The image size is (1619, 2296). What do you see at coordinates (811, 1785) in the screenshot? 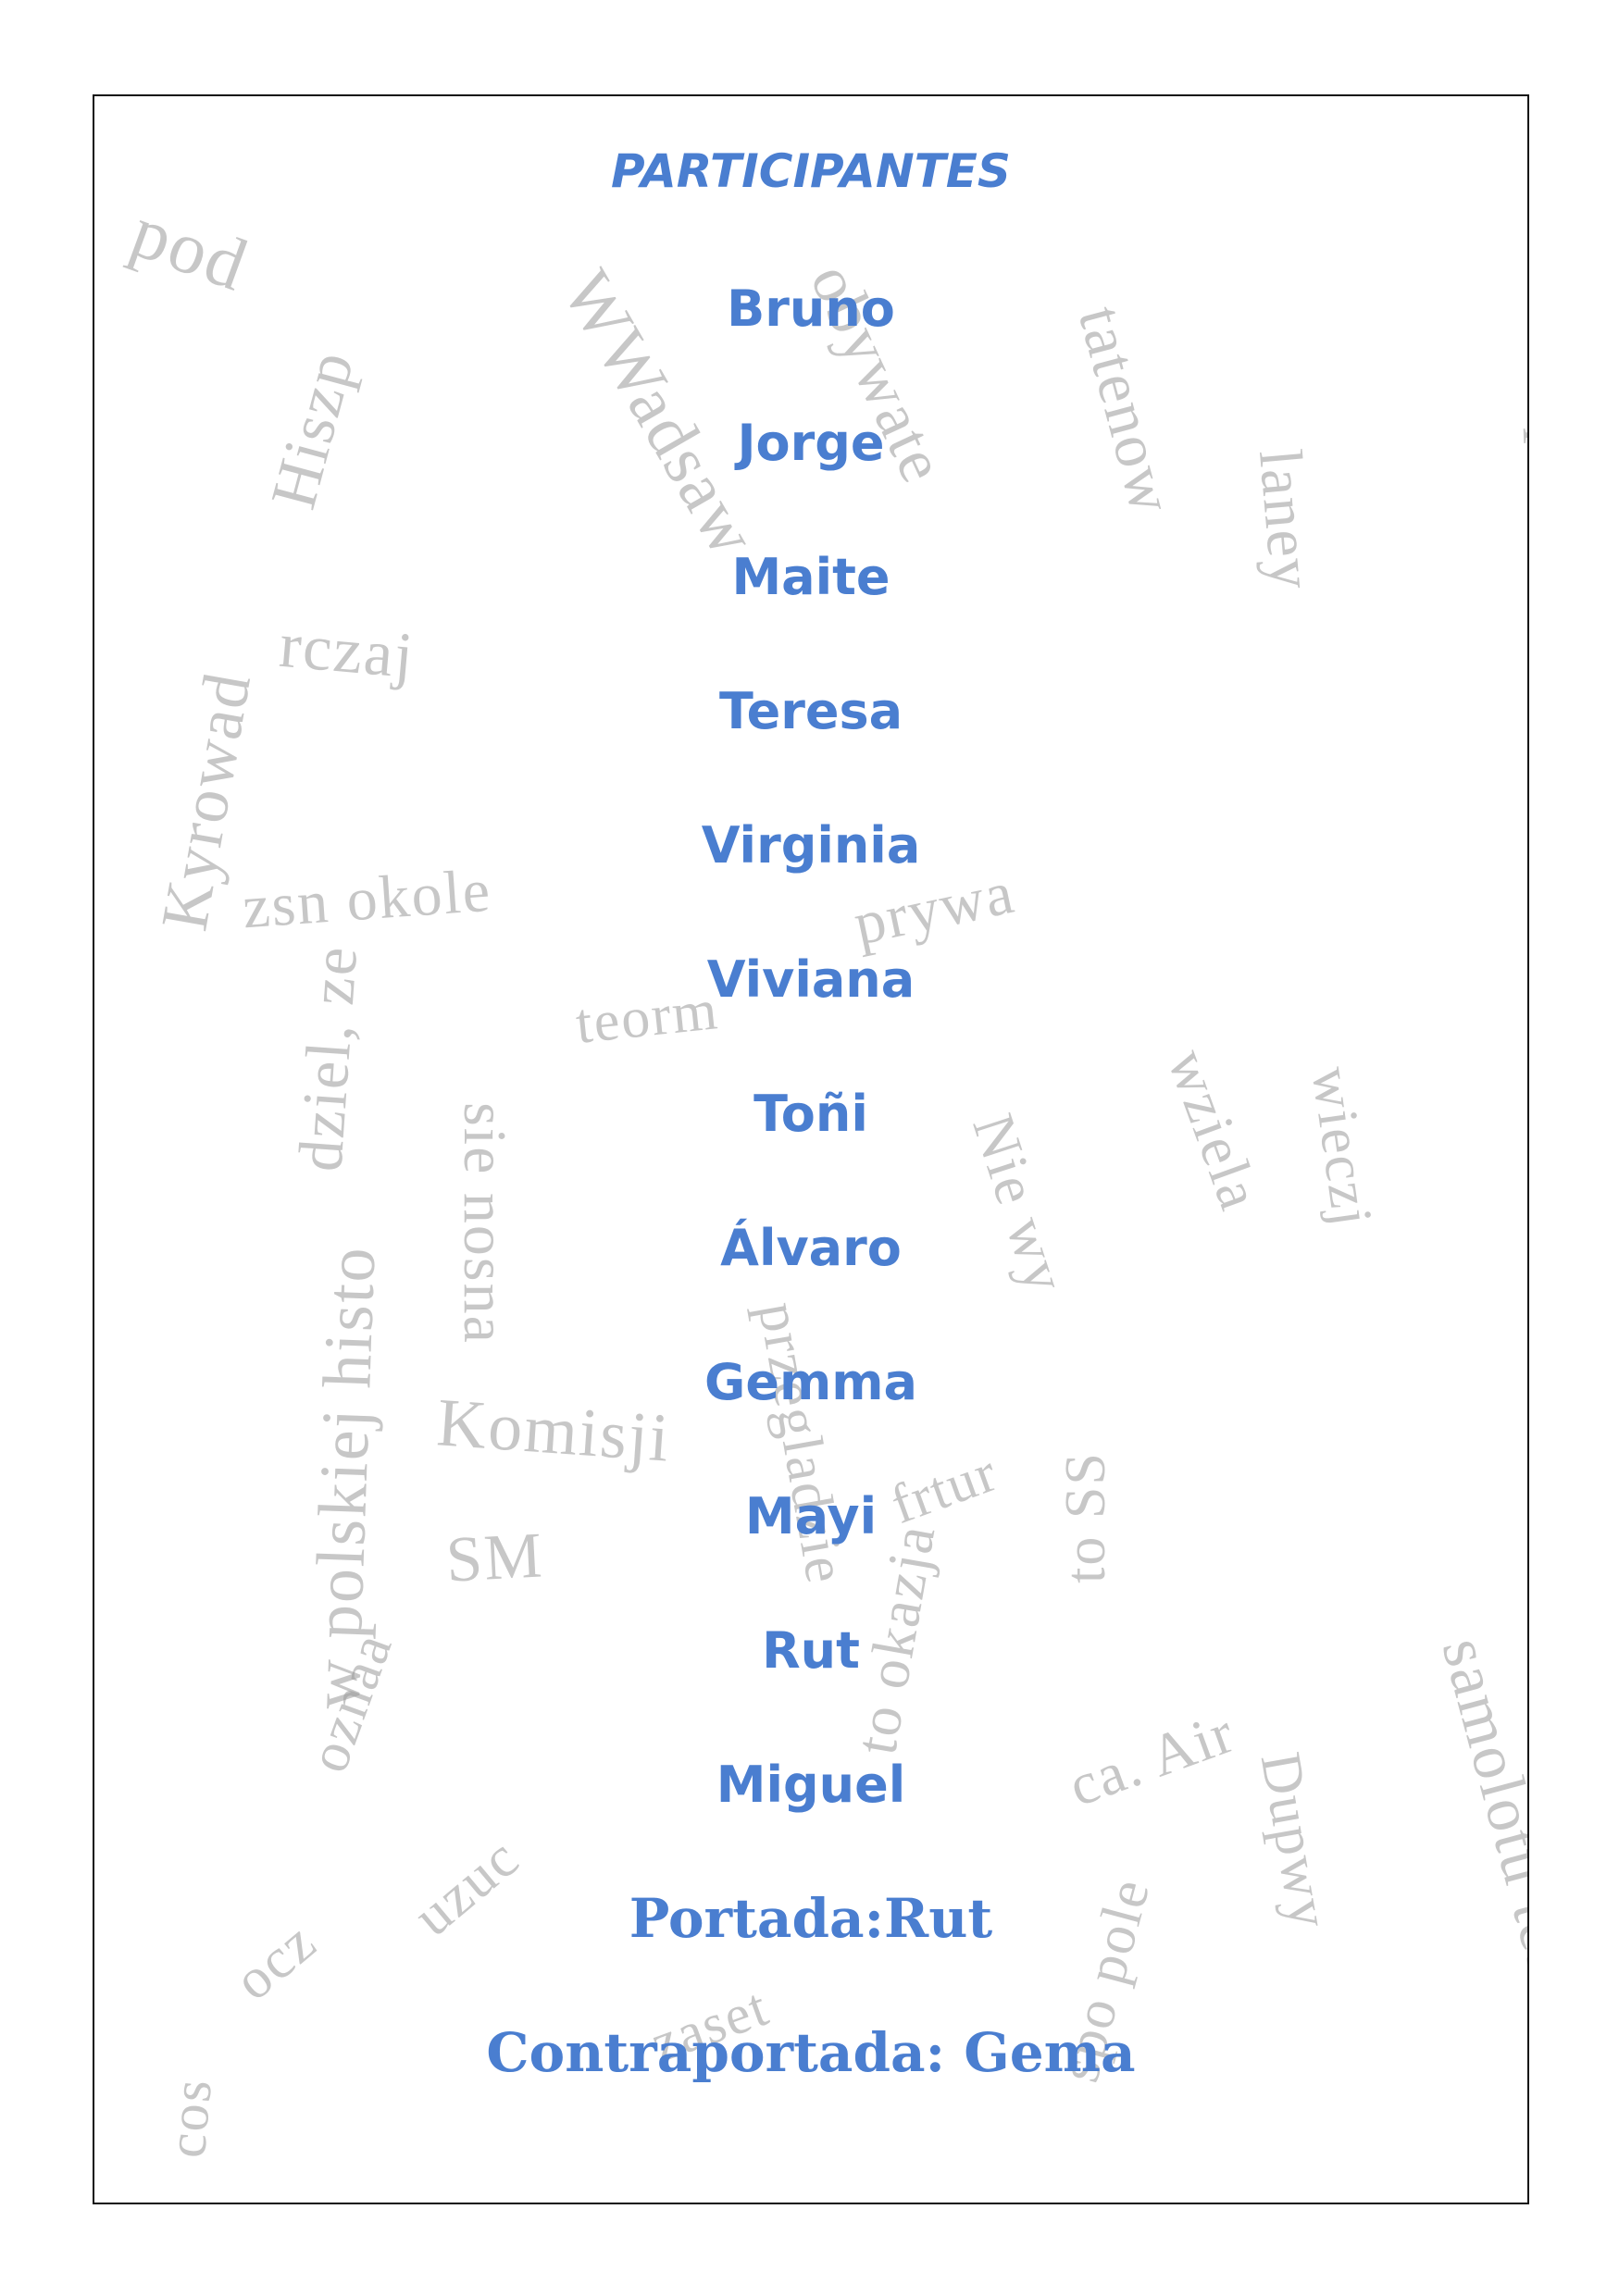
I see `participant-name: Miguel` at bounding box center [811, 1785].